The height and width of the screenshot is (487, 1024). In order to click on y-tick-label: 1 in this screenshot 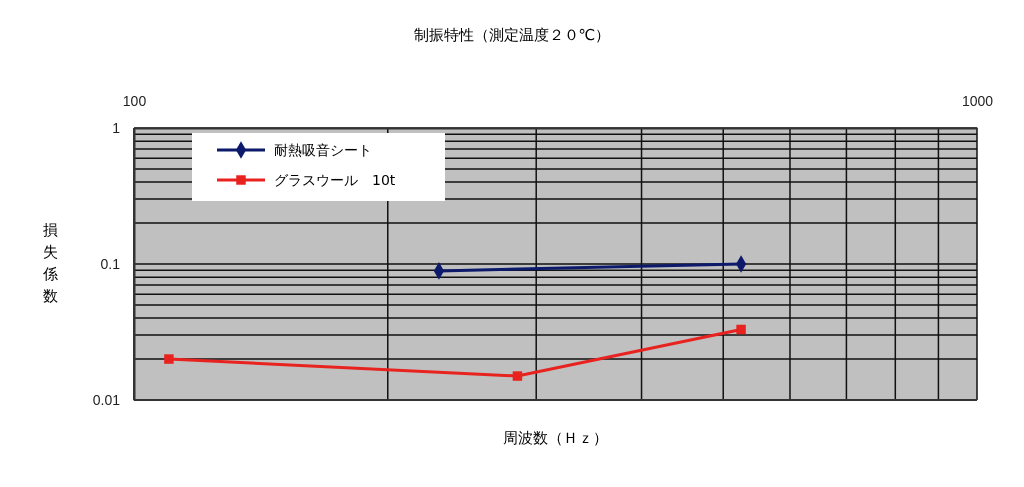, I will do `click(116, 127)`.